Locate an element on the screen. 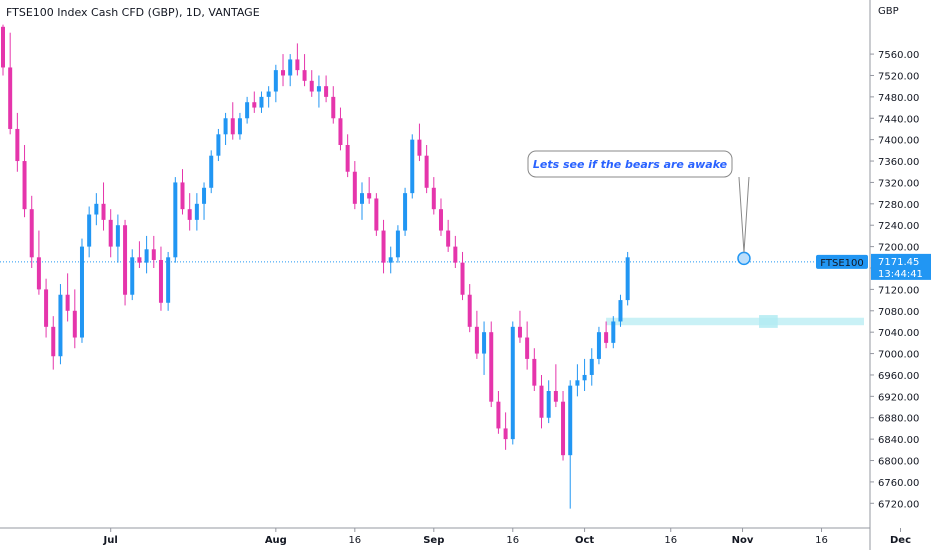 The width and height of the screenshot is (932, 555). last-price-value: 7171.45 is located at coordinates (898, 262).